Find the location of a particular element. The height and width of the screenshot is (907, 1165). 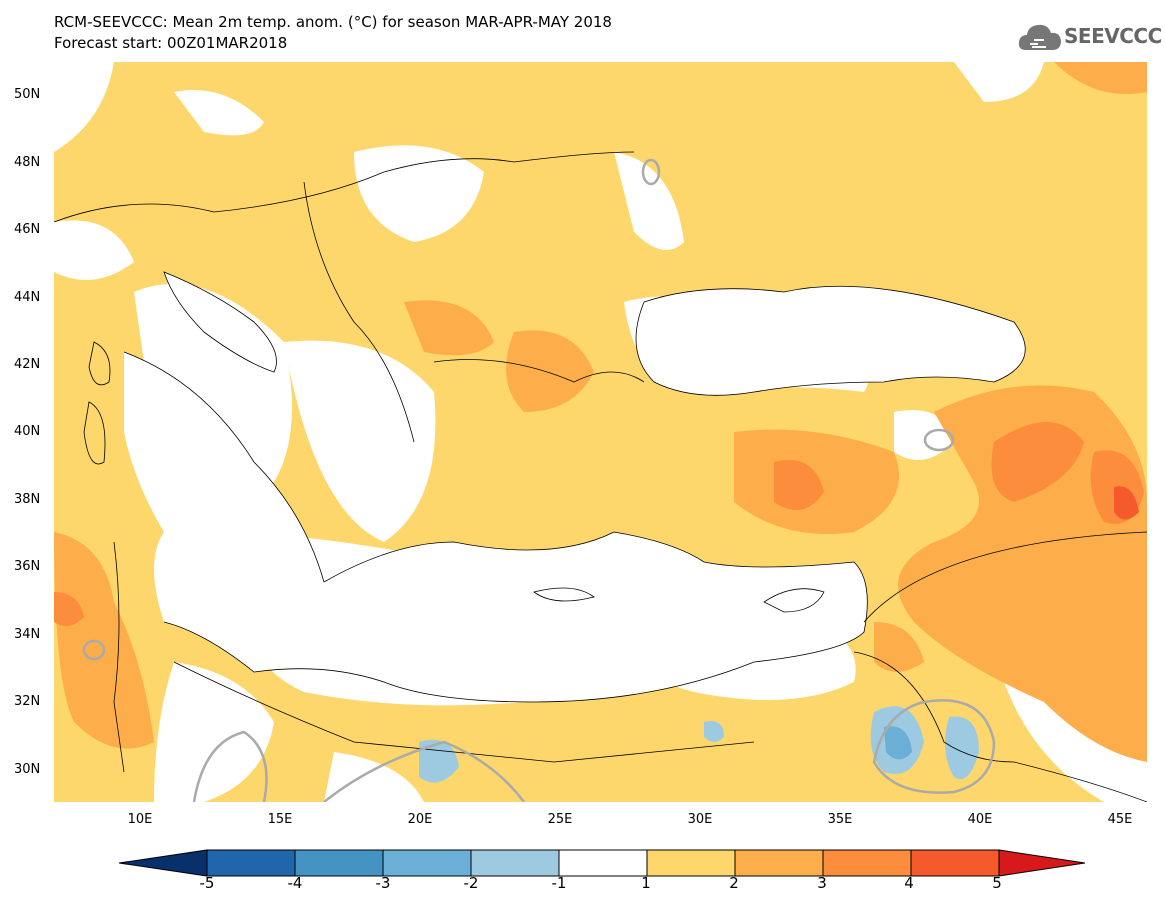

lat-label: 46N is located at coordinates (27, 229).